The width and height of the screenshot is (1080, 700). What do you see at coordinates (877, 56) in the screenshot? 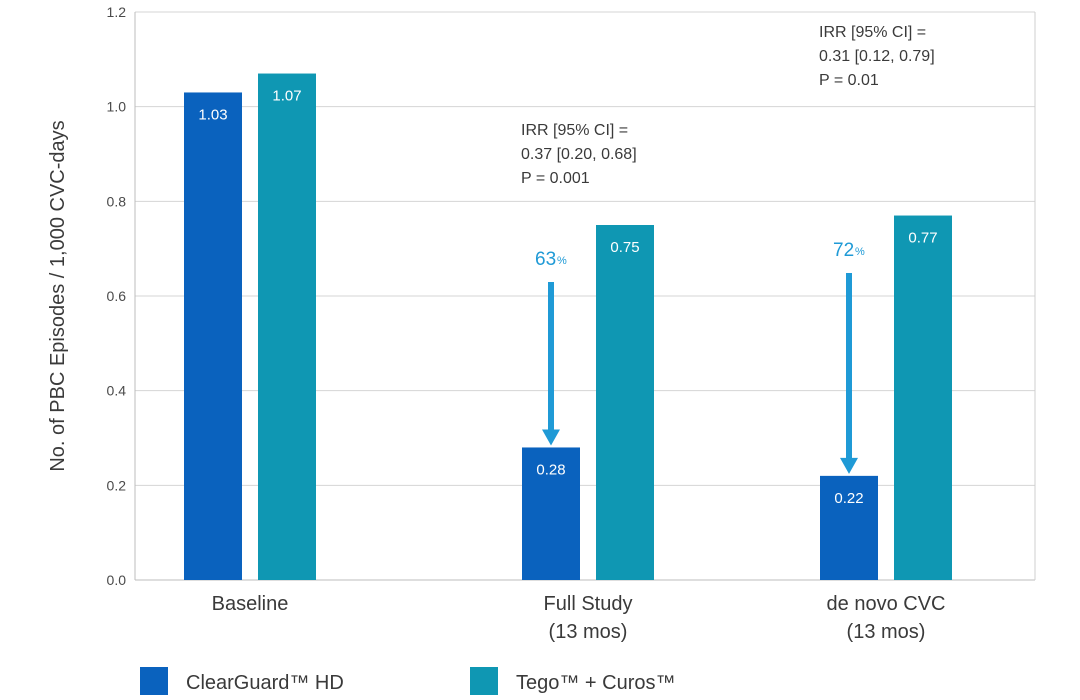
I see `irr-annotation-line: 0.31 [0.12, 0.79]` at bounding box center [877, 56].